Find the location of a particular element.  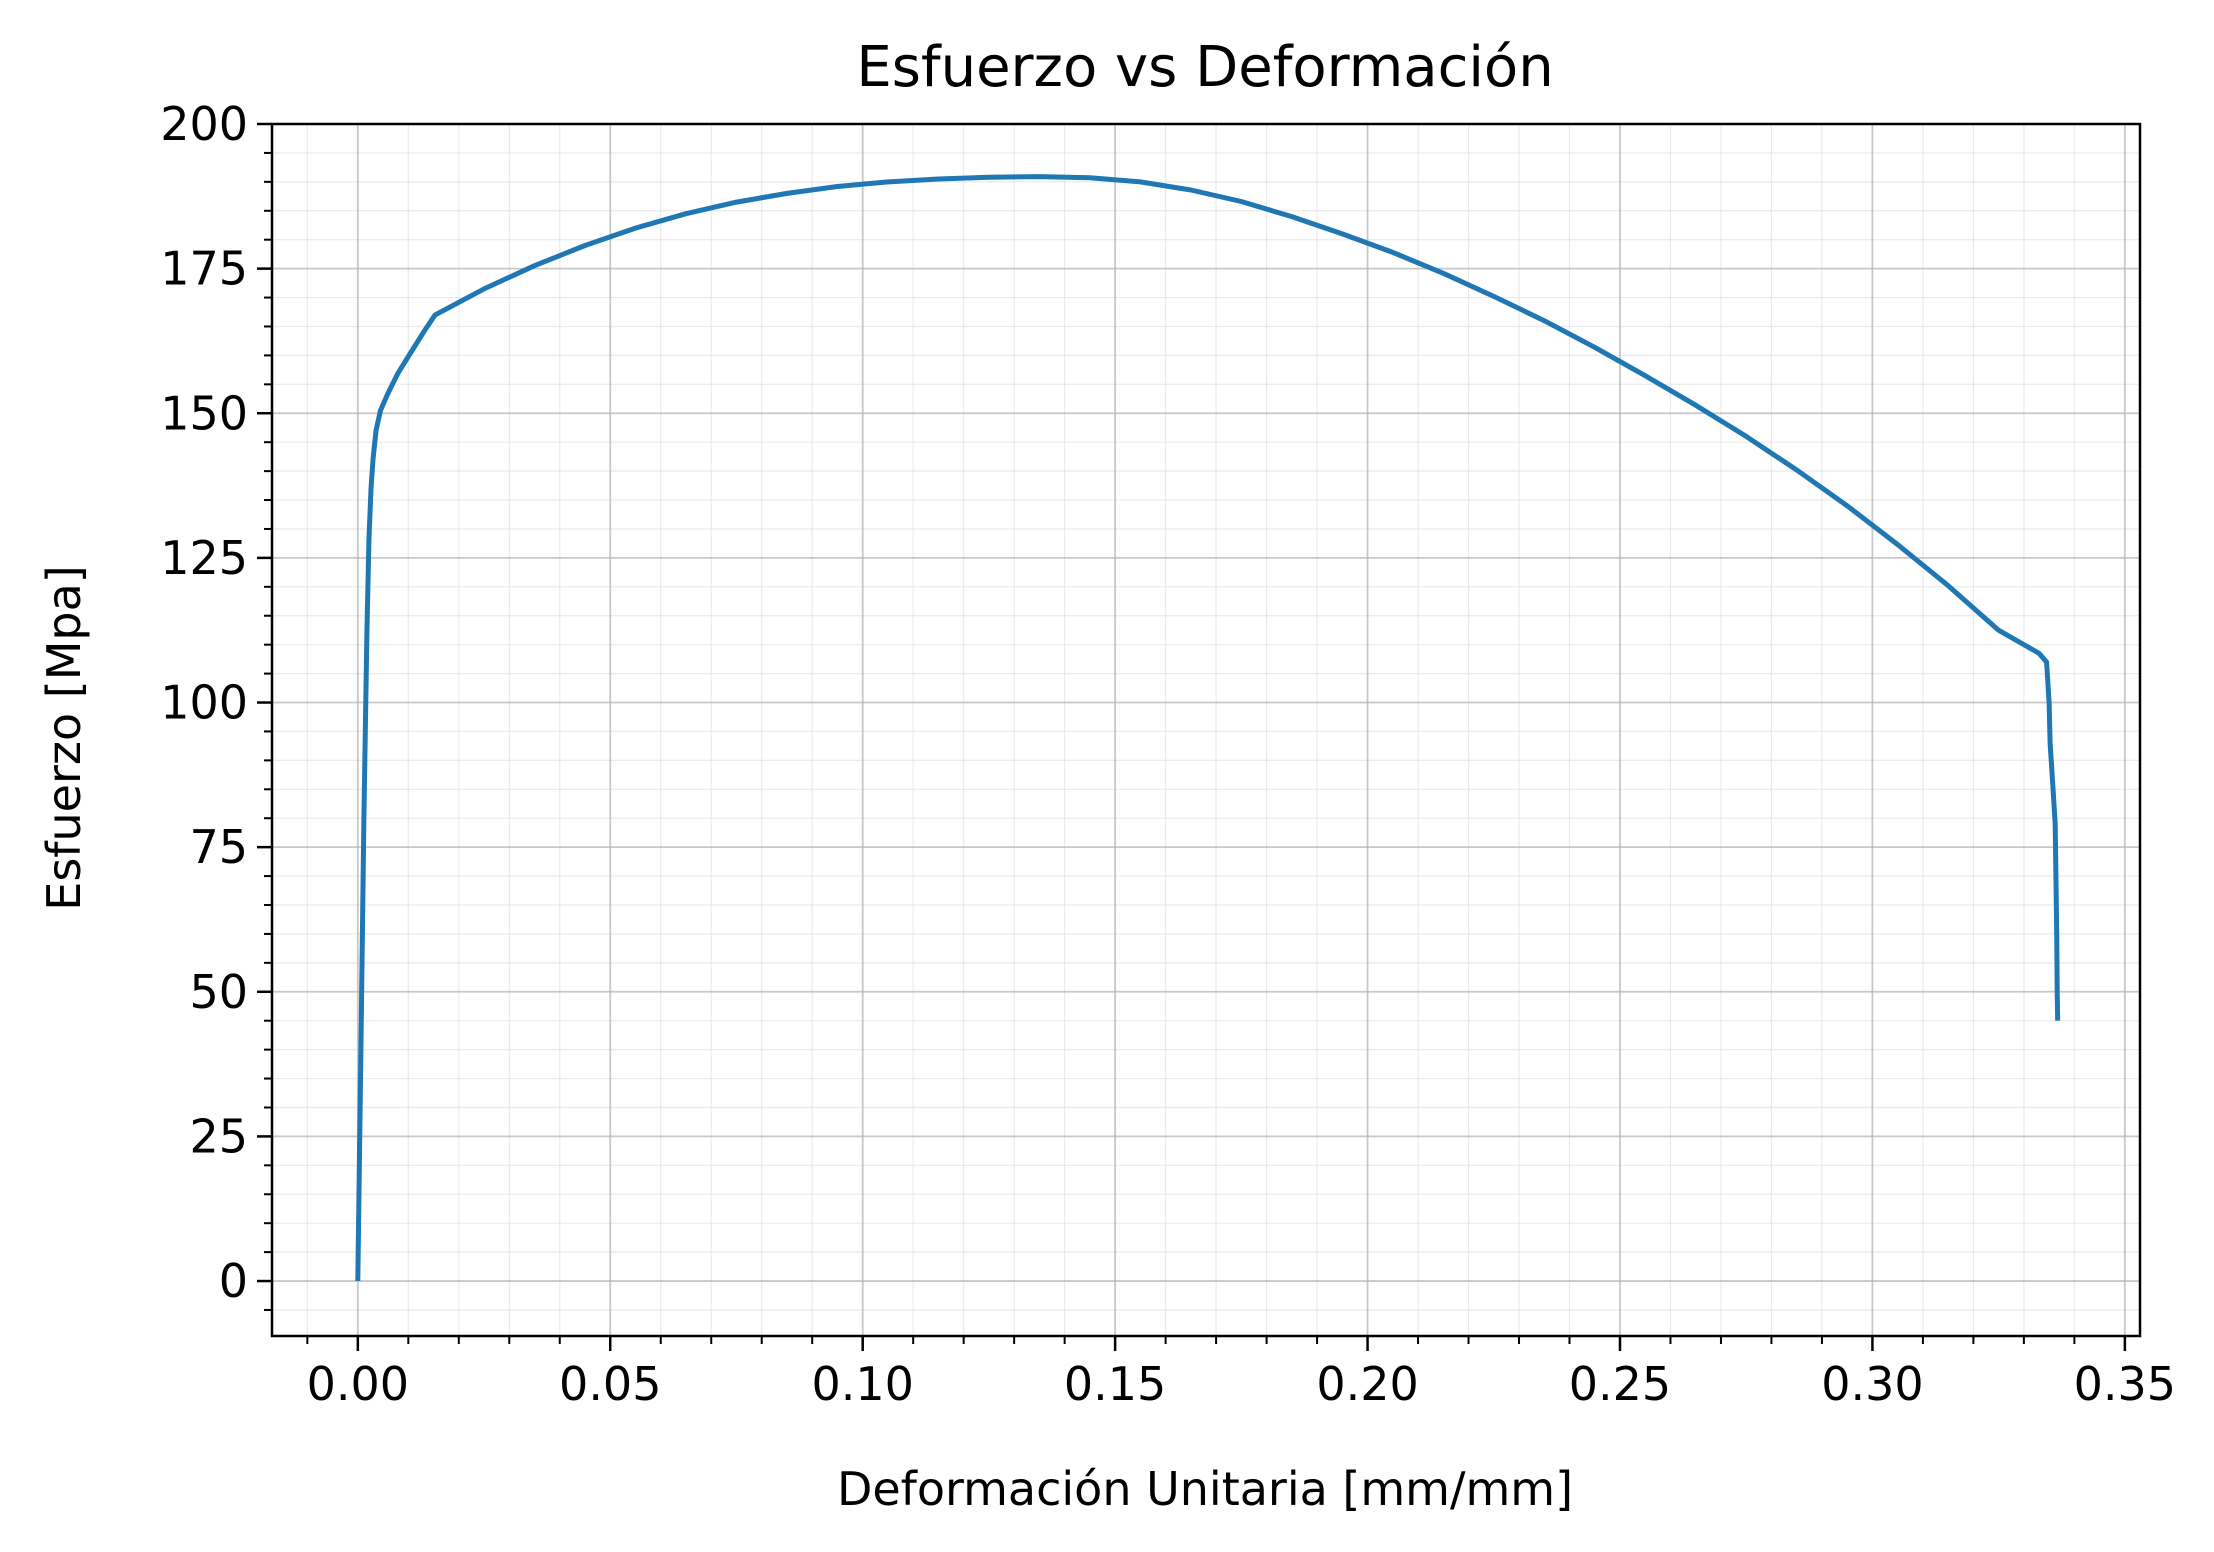

y-tick-label: 125 is located at coordinates (204, 558).